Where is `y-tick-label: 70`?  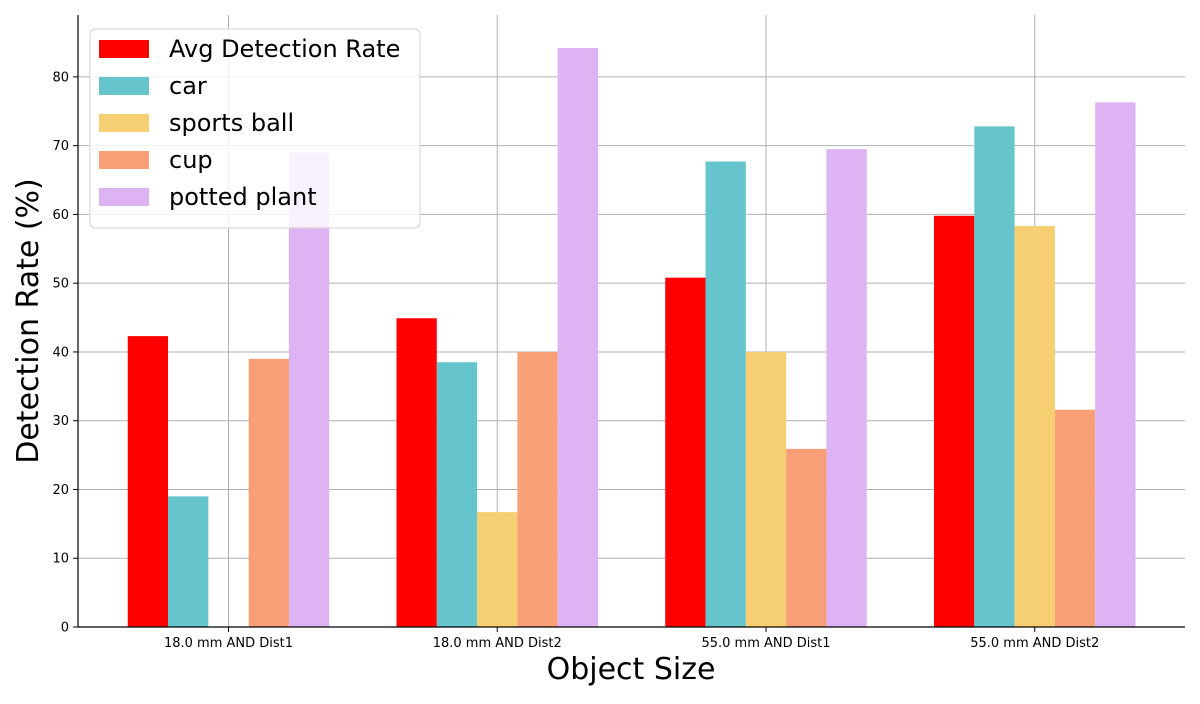
y-tick-label: 70 is located at coordinates (60, 146).